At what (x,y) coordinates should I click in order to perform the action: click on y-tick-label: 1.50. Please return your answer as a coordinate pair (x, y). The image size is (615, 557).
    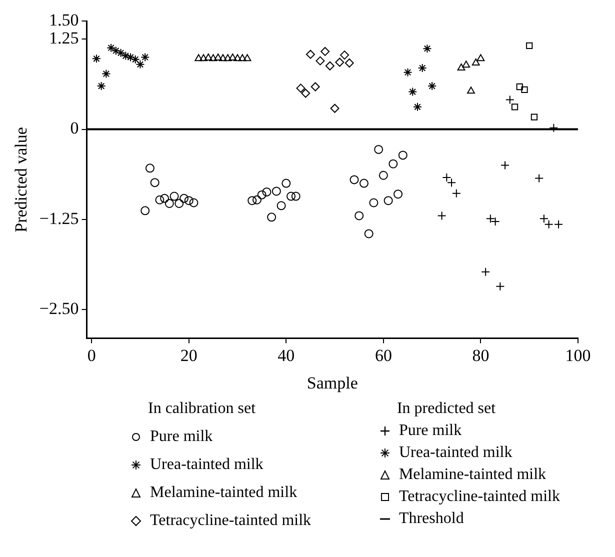
    Looking at the image, I should click on (63, 20).